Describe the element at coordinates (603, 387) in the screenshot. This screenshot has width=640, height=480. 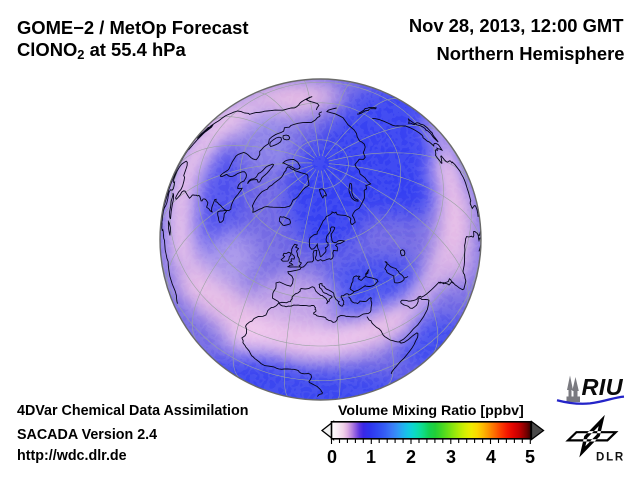
I see `svg-text: RIU` at that location.